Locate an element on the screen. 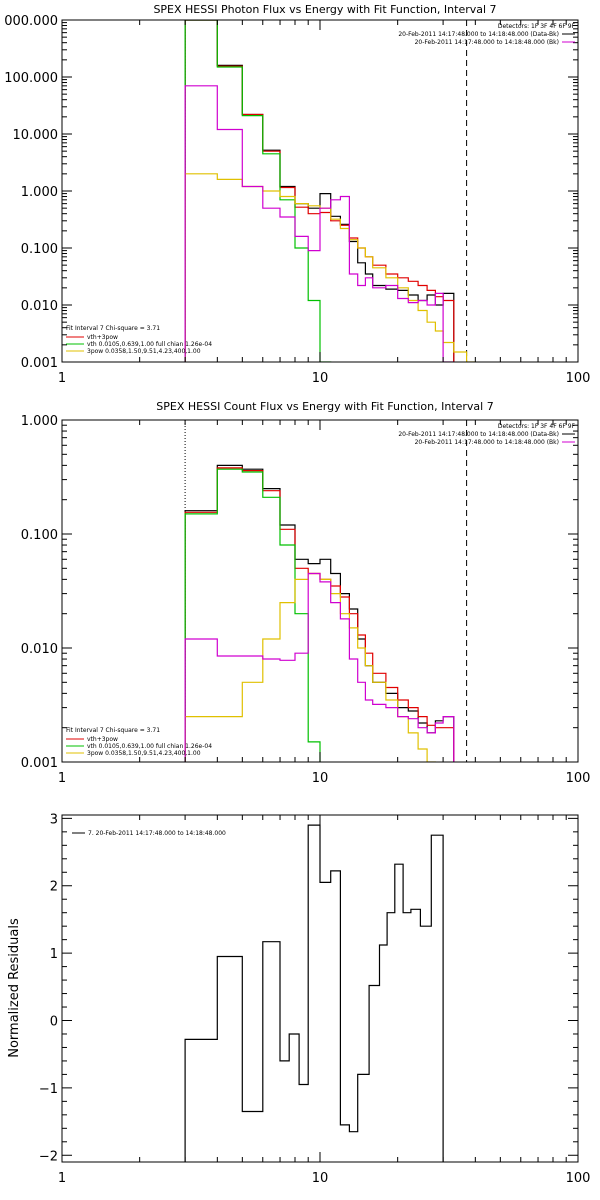 The image size is (600, 1200). y-tick-label: −1 is located at coordinates (48, 1089).